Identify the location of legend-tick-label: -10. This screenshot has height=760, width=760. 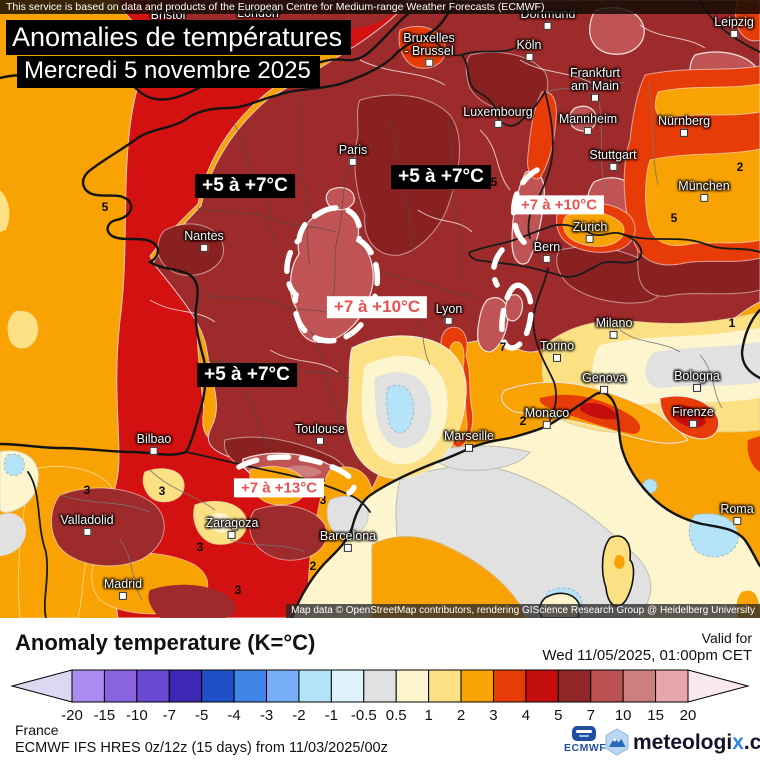
(137, 715).